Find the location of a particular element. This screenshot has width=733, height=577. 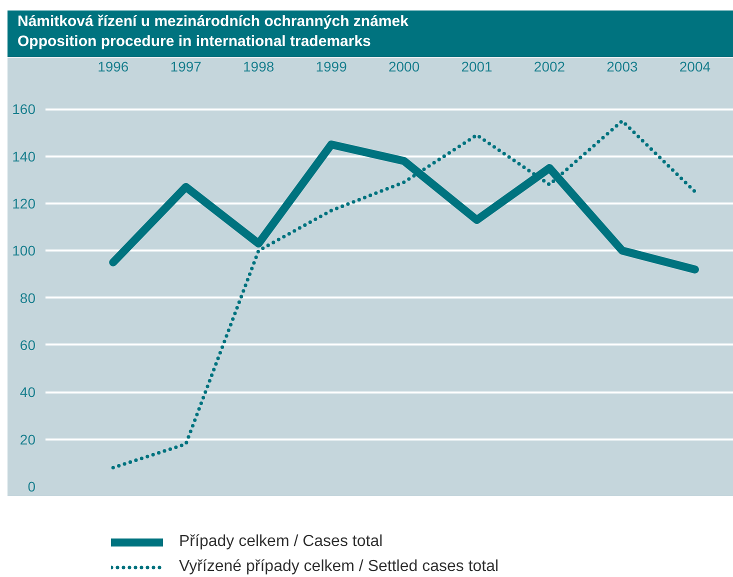

chart-title: Námitková řízení u mezinárodních ochranných známek is located at coordinates (214, 21).